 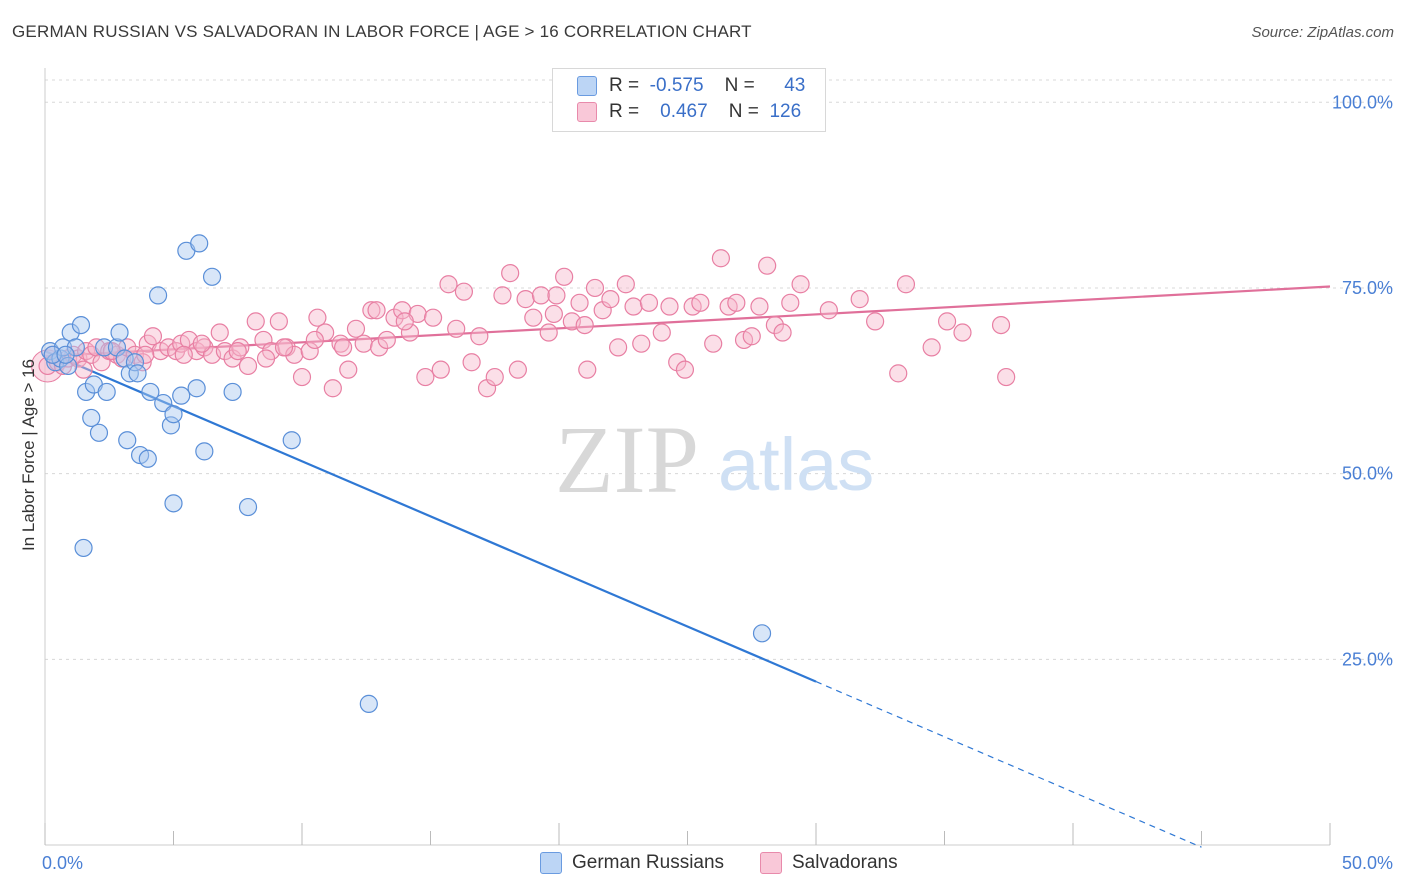 I want to click on source-credit: Source: ZipAtlas.com, so click(x=1322, y=32).